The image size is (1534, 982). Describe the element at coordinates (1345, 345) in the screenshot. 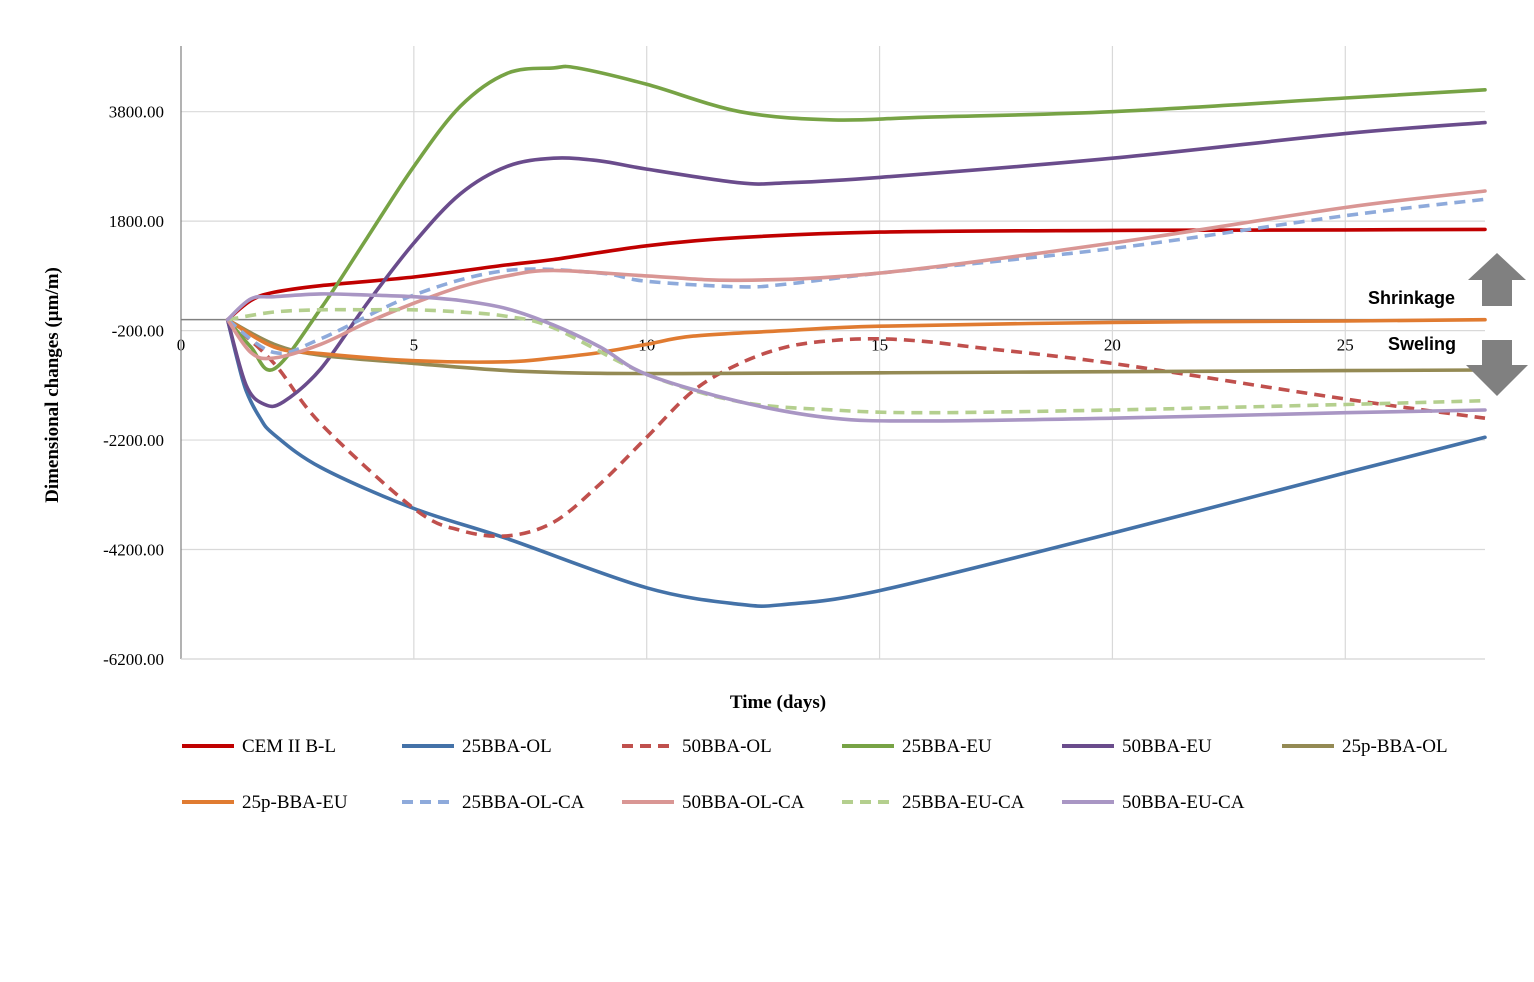

I see `x-tick-label: 25` at that location.